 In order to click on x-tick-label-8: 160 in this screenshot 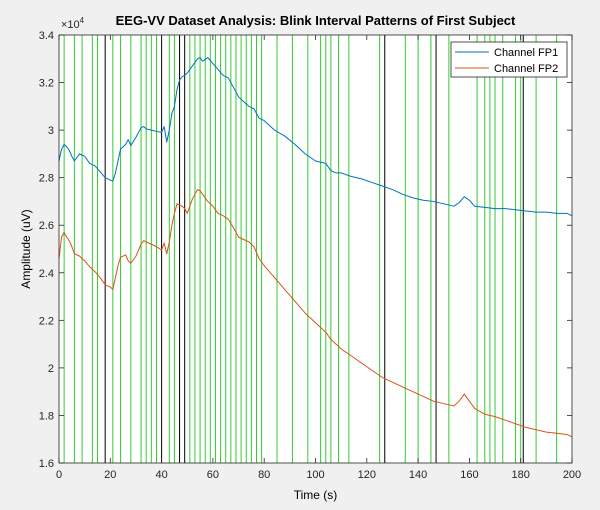, I will do `click(469, 475)`.